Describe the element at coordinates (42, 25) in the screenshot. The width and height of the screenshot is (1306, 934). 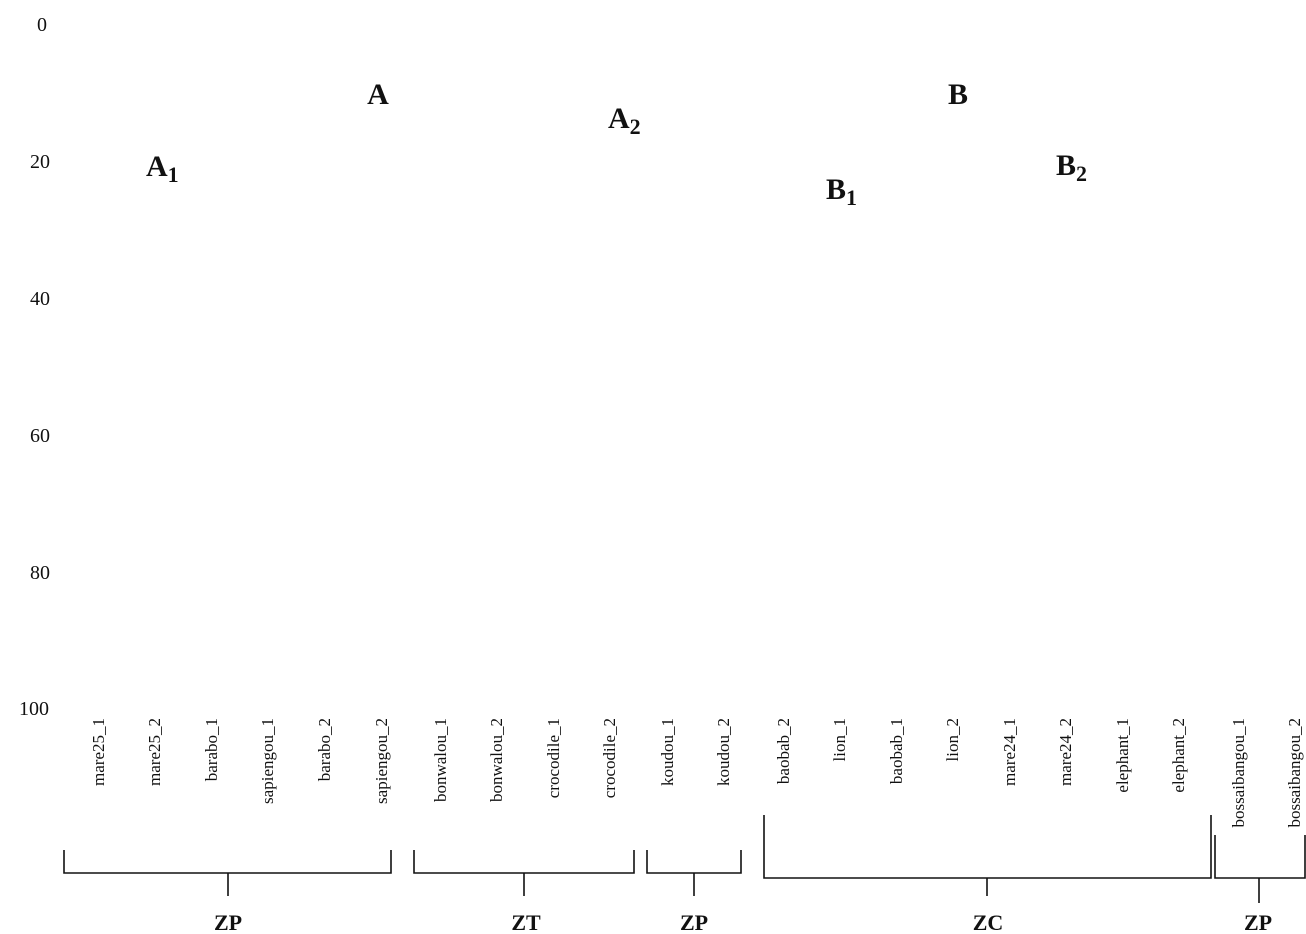
I see `y-tick-0: 0` at that location.